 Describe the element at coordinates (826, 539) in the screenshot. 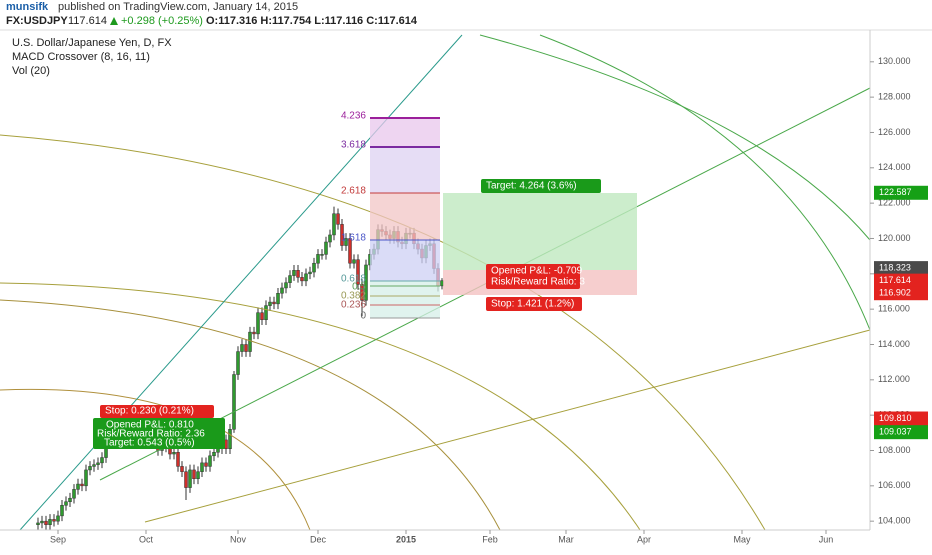

I see `x-tick-label: Jun` at that location.